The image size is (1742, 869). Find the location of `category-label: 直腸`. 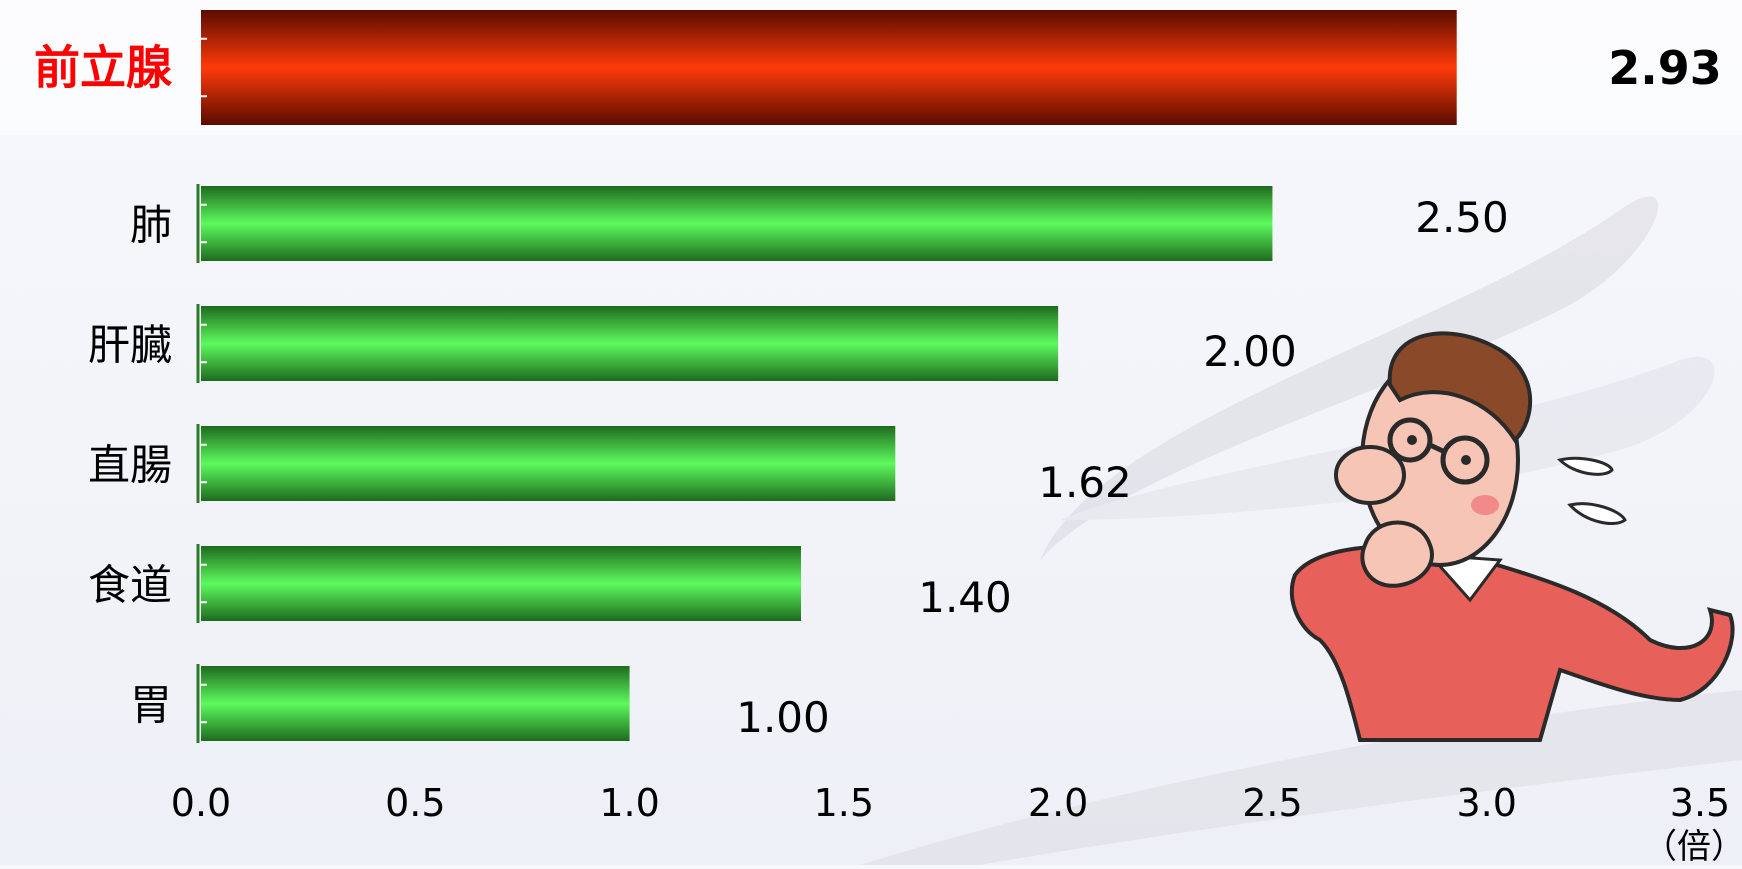

category-label: 直腸 is located at coordinates (130, 465).